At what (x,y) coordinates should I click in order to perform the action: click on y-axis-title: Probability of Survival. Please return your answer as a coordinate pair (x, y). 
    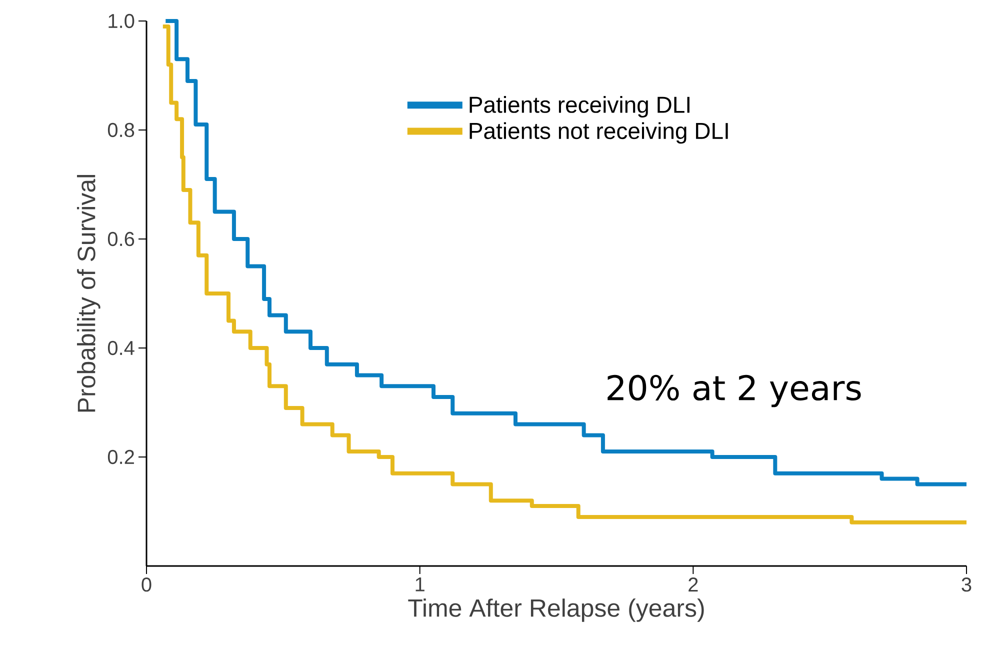
    Looking at the image, I should click on (88, 293).